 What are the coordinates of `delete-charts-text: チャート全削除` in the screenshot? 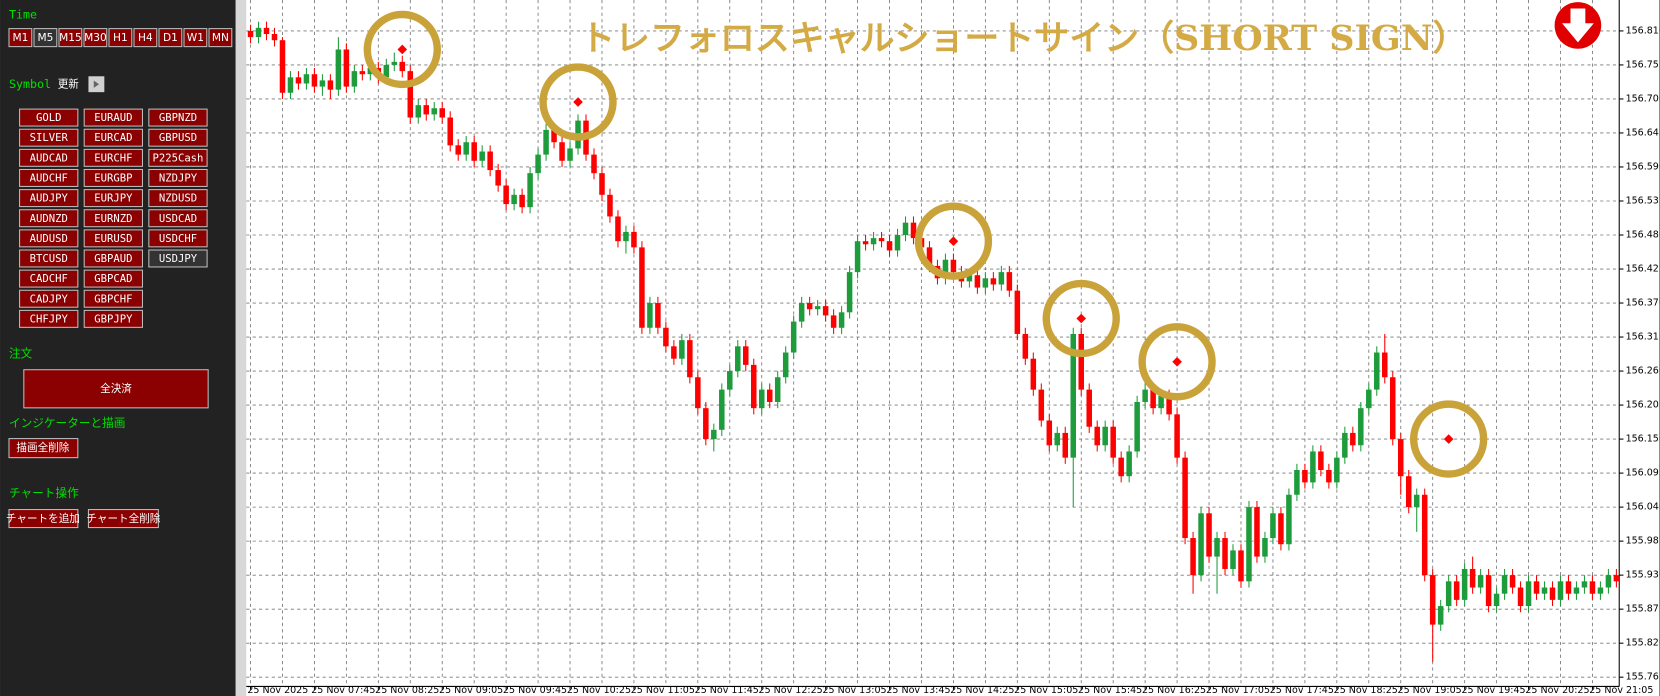 It's located at (123, 518).